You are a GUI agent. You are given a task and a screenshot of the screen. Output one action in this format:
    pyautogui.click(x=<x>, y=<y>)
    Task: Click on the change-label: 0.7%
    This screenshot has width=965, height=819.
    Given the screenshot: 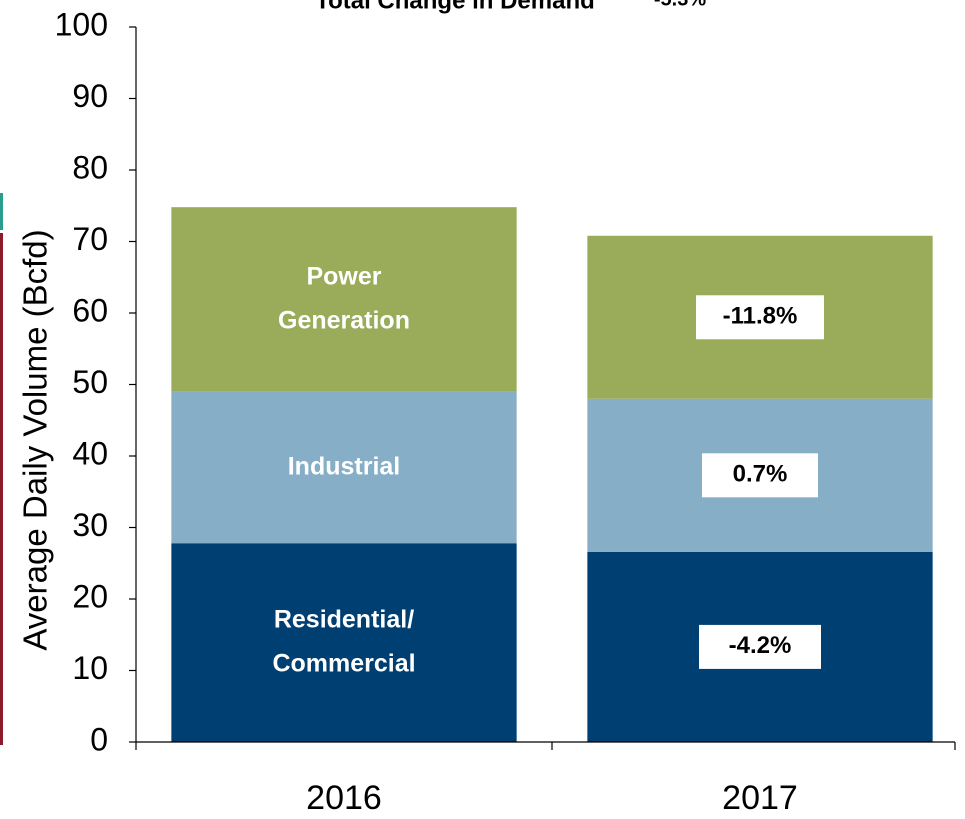 What is the action you would take?
    pyautogui.click(x=760, y=474)
    